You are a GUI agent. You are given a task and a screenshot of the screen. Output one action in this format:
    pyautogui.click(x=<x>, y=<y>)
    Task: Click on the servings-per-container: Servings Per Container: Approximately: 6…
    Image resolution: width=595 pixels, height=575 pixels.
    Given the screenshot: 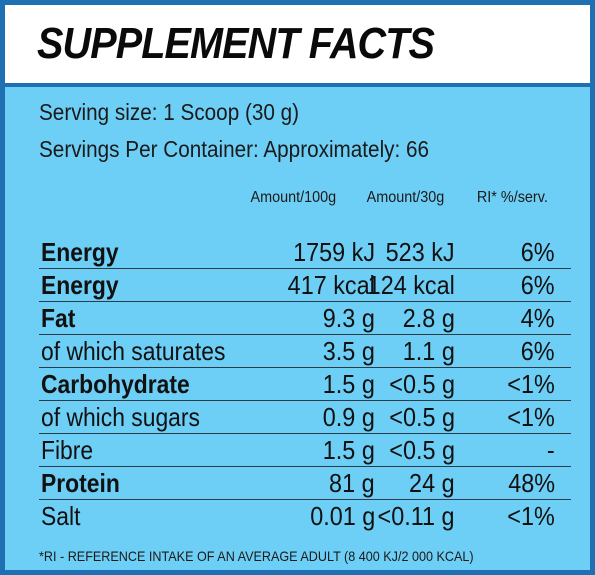 What is the action you would take?
    pyautogui.click(x=234, y=149)
    